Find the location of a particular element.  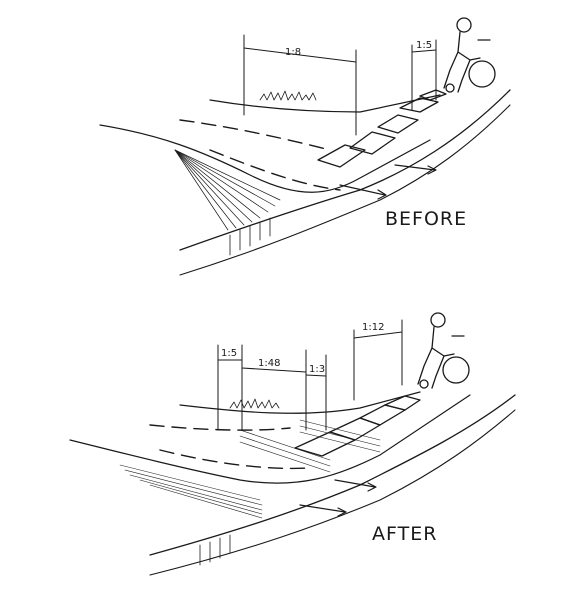

before-slope-label-2: 1:5 is located at coordinates (424, 45).